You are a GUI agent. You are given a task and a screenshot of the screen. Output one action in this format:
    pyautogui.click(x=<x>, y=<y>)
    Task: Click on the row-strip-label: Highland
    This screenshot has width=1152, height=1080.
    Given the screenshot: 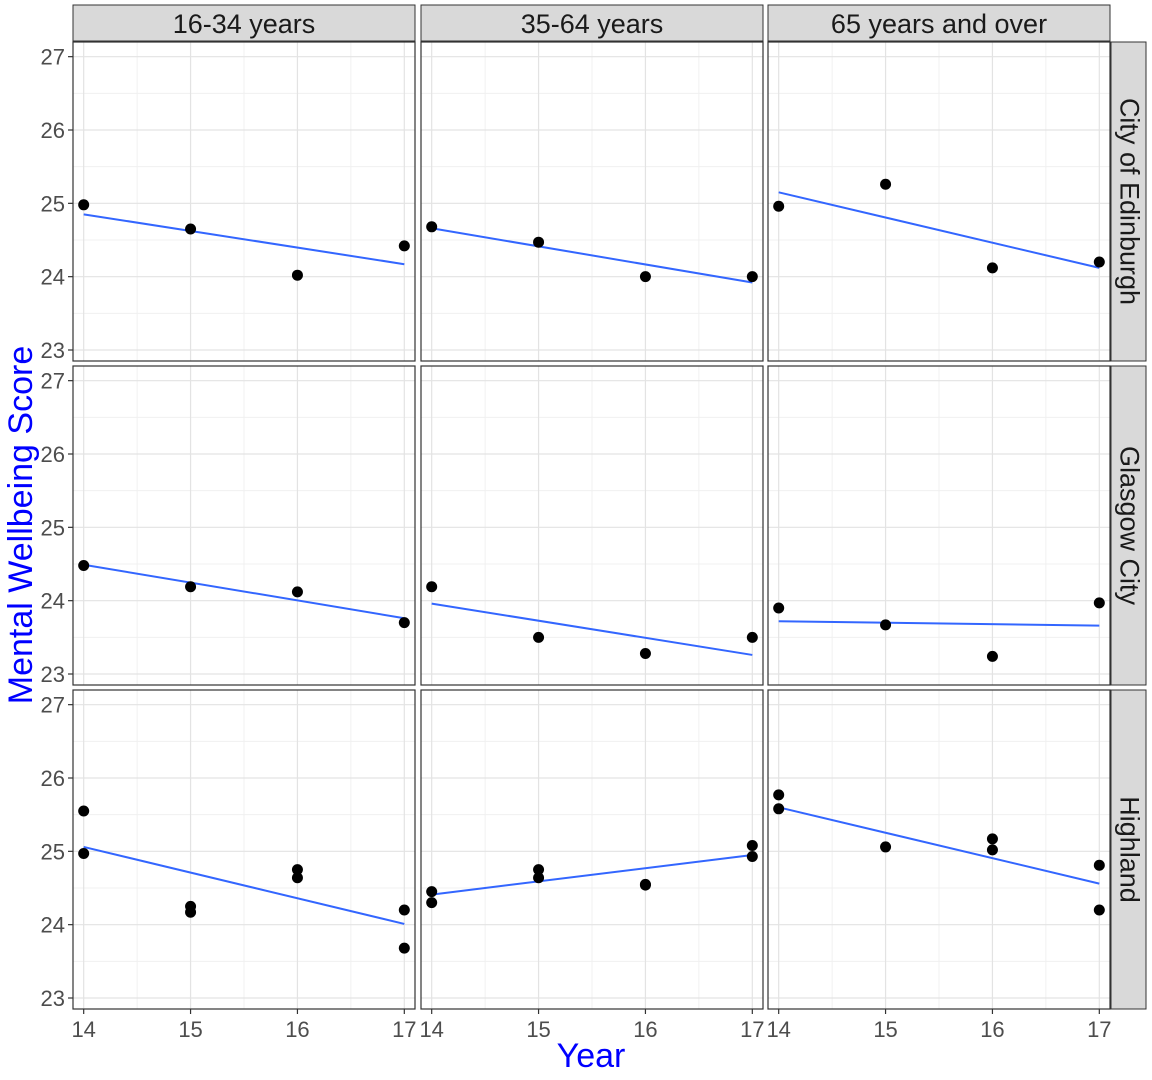 What is the action you would take?
    pyautogui.click(x=1130, y=849)
    